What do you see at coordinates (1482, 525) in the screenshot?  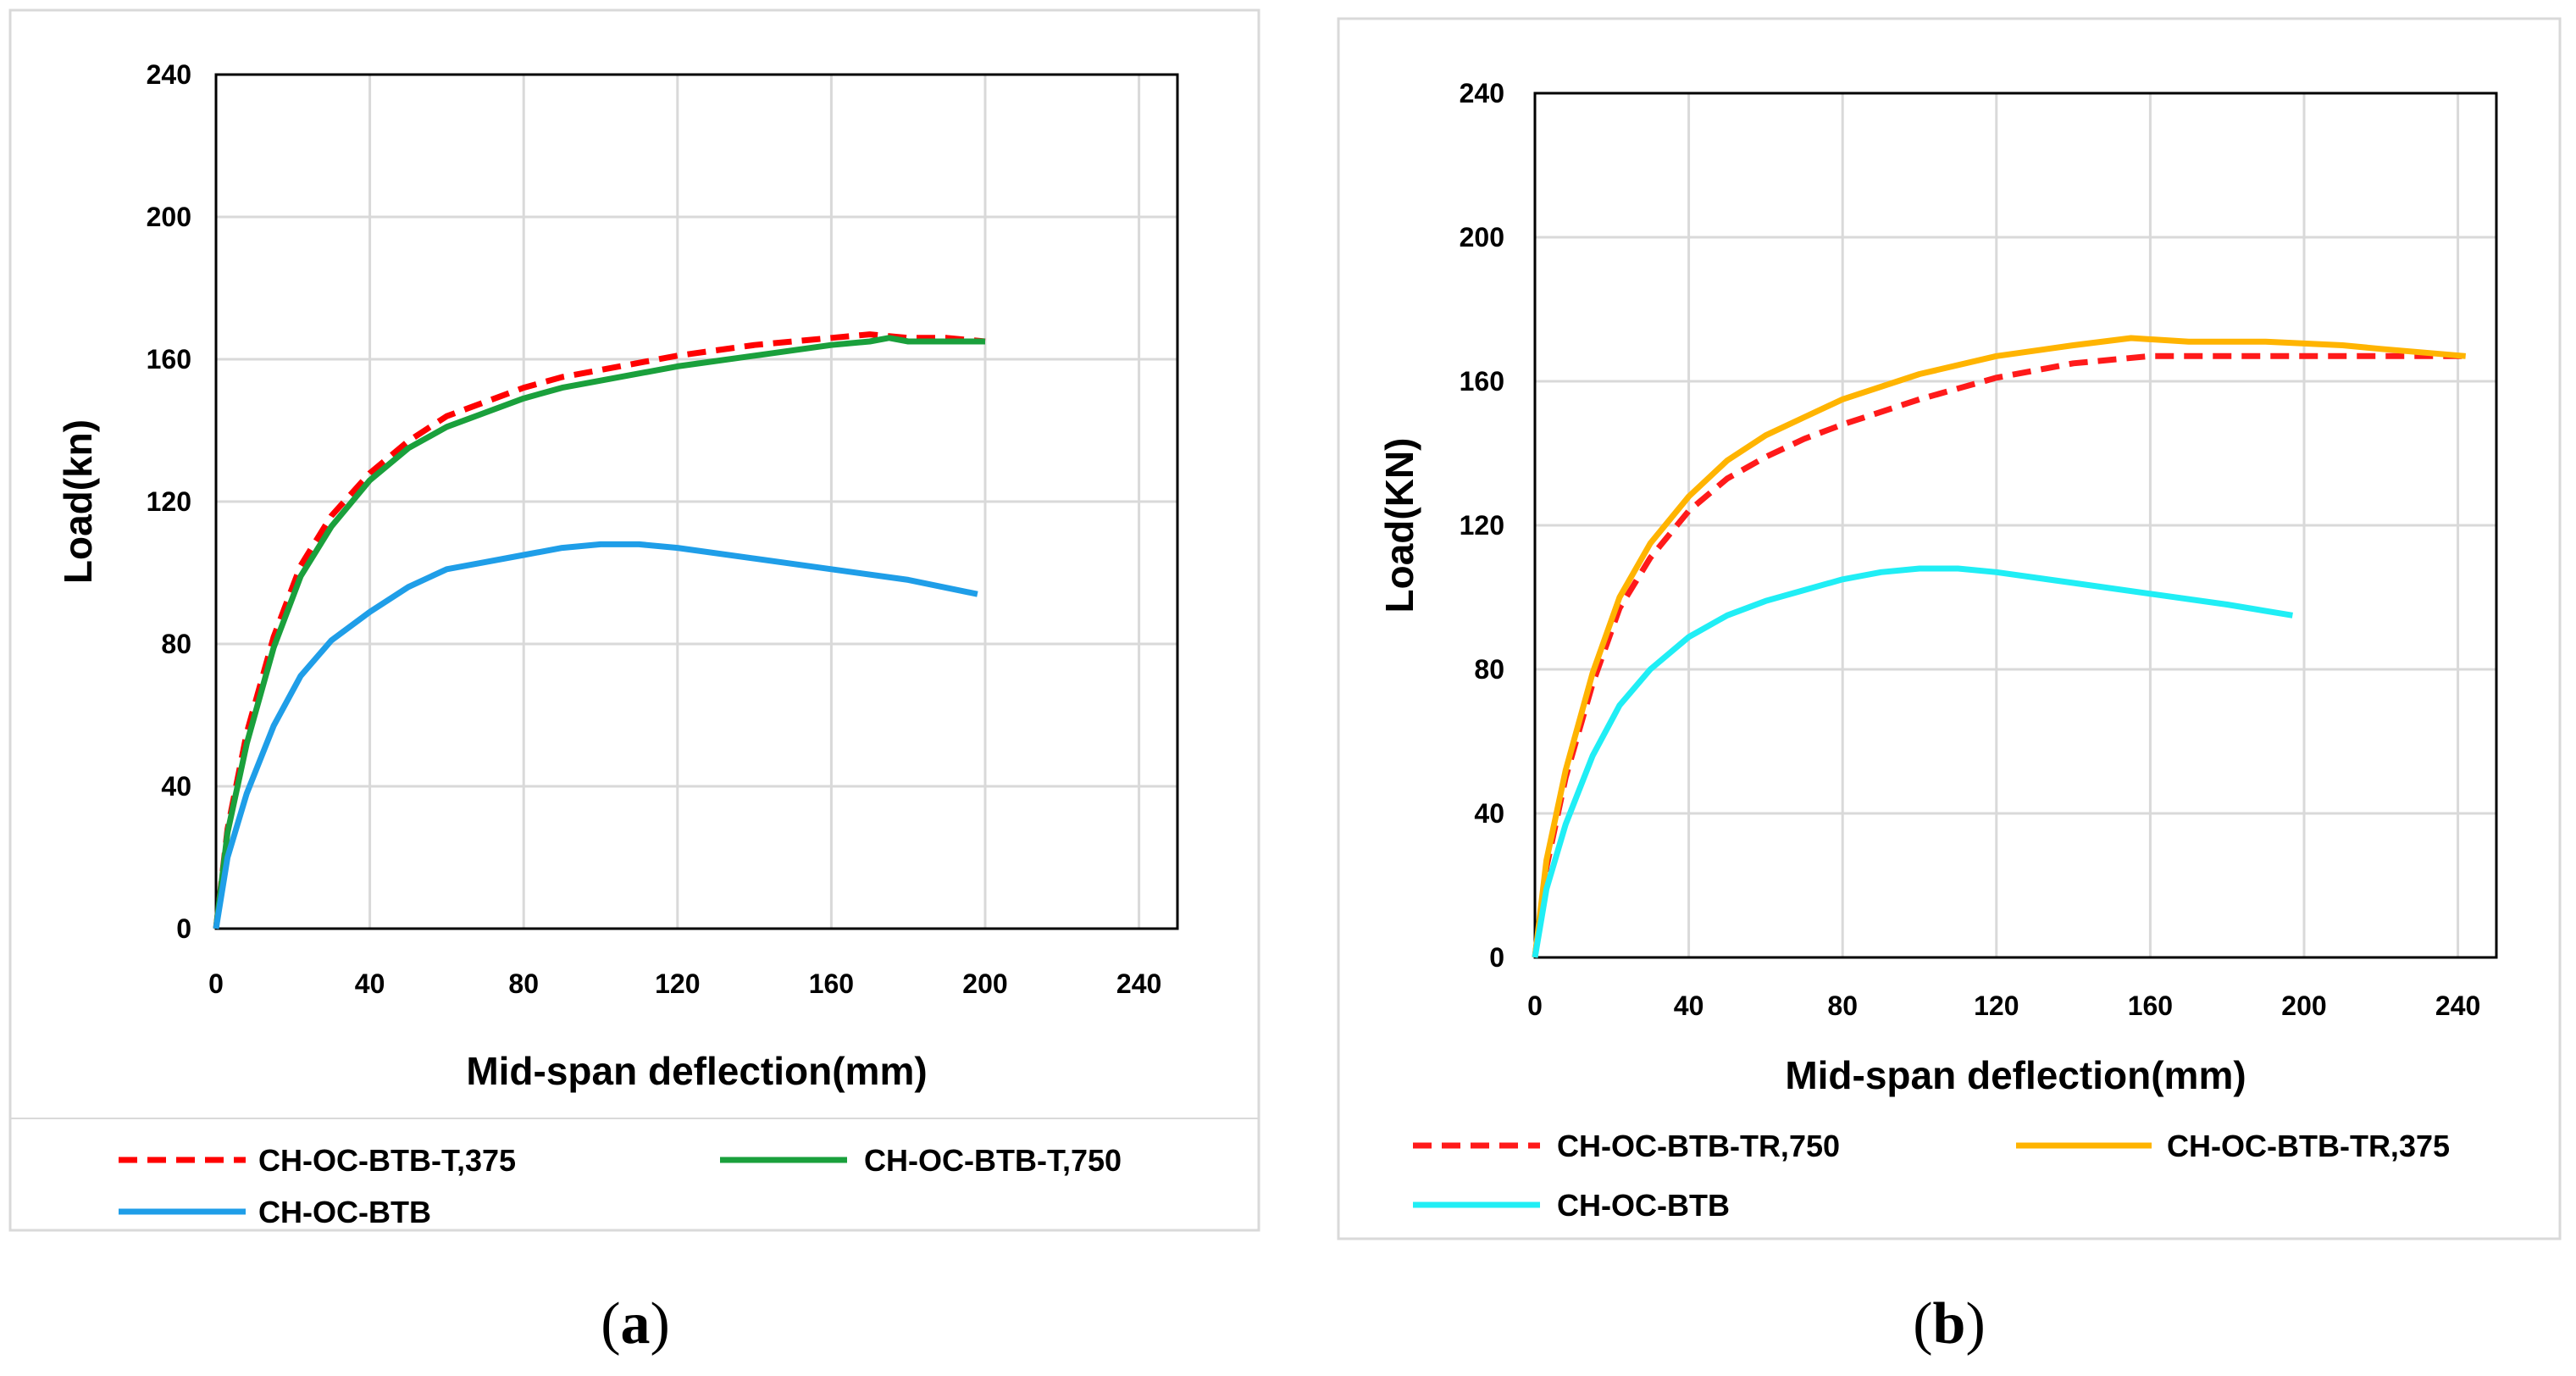 I see `panel-b-ytick-label-120: 120` at bounding box center [1482, 525].